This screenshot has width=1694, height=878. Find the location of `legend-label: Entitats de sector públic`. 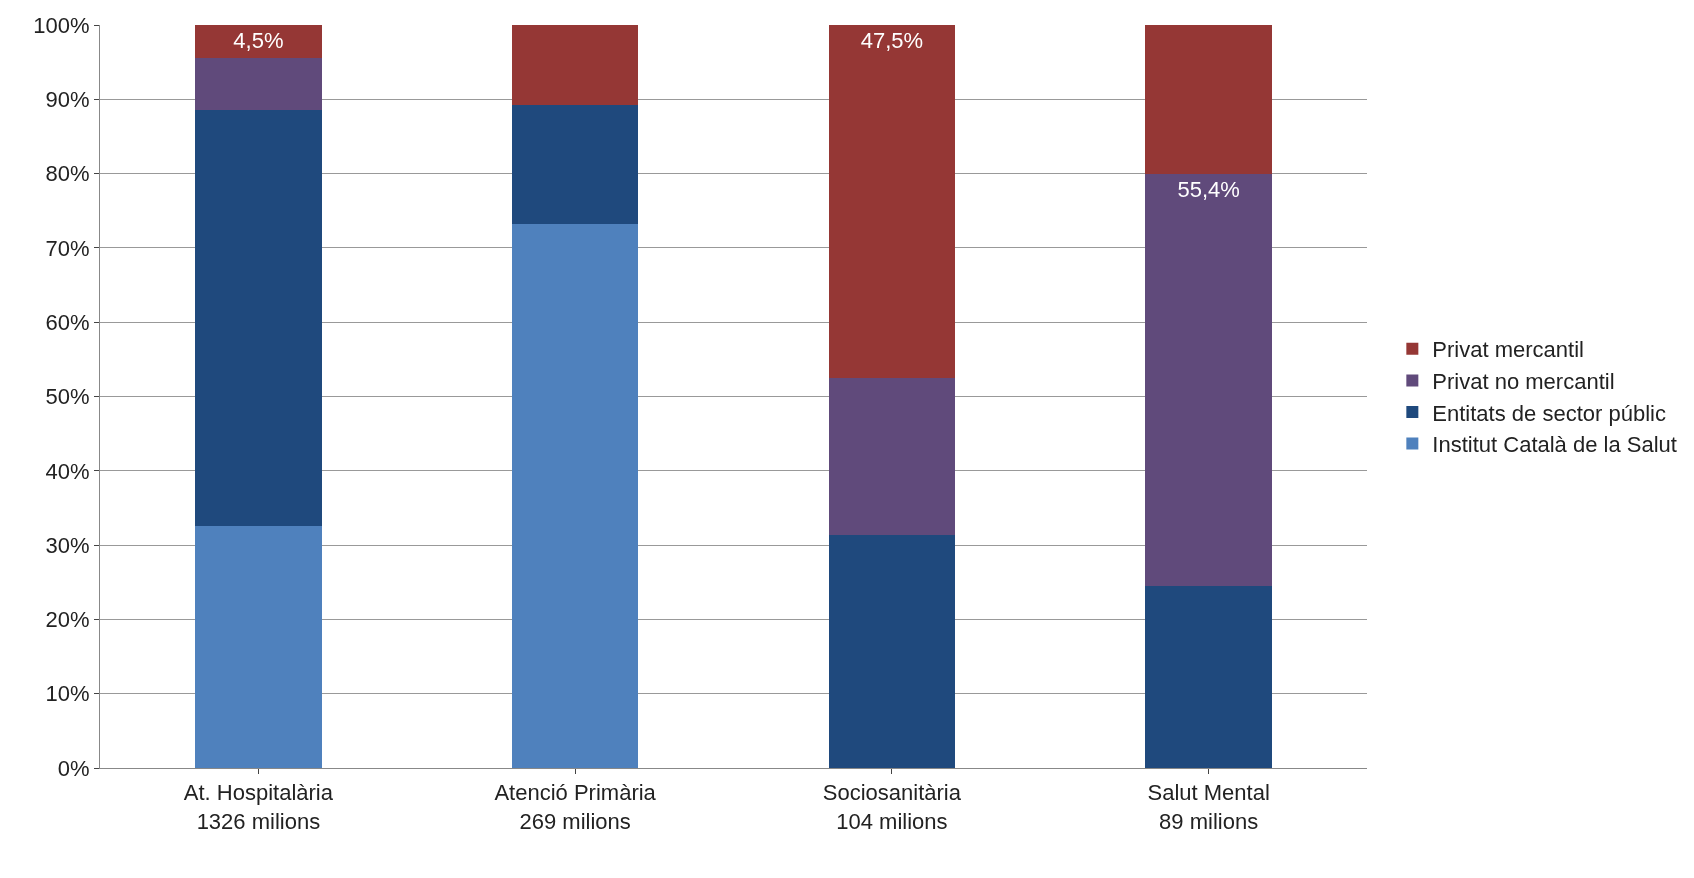

legend-label: Entitats de sector públic is located at coordinates (1549, 413).